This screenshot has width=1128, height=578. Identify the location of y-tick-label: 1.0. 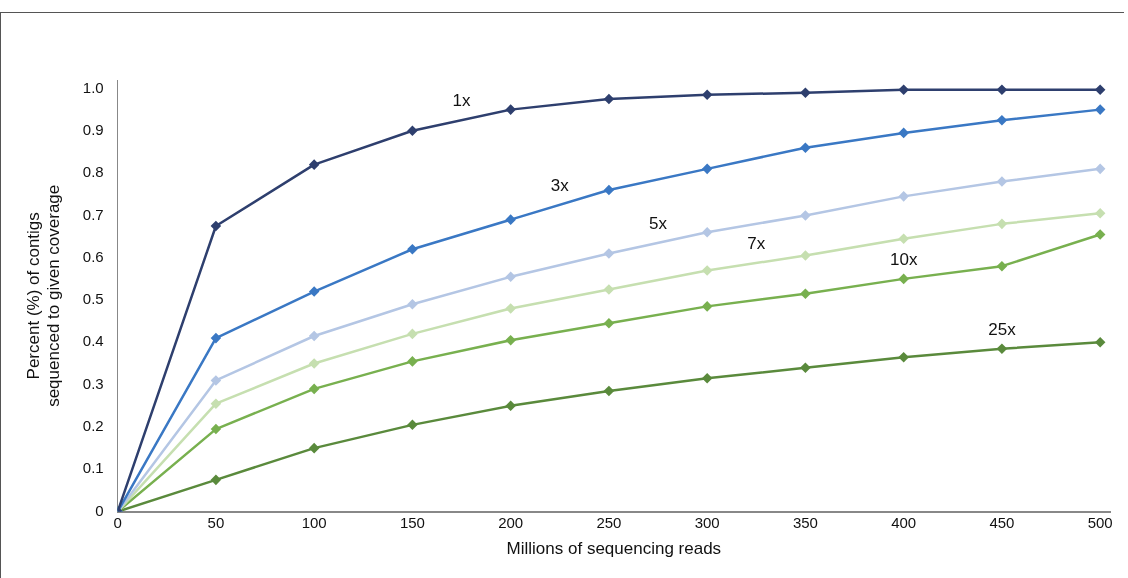
(93, 87).